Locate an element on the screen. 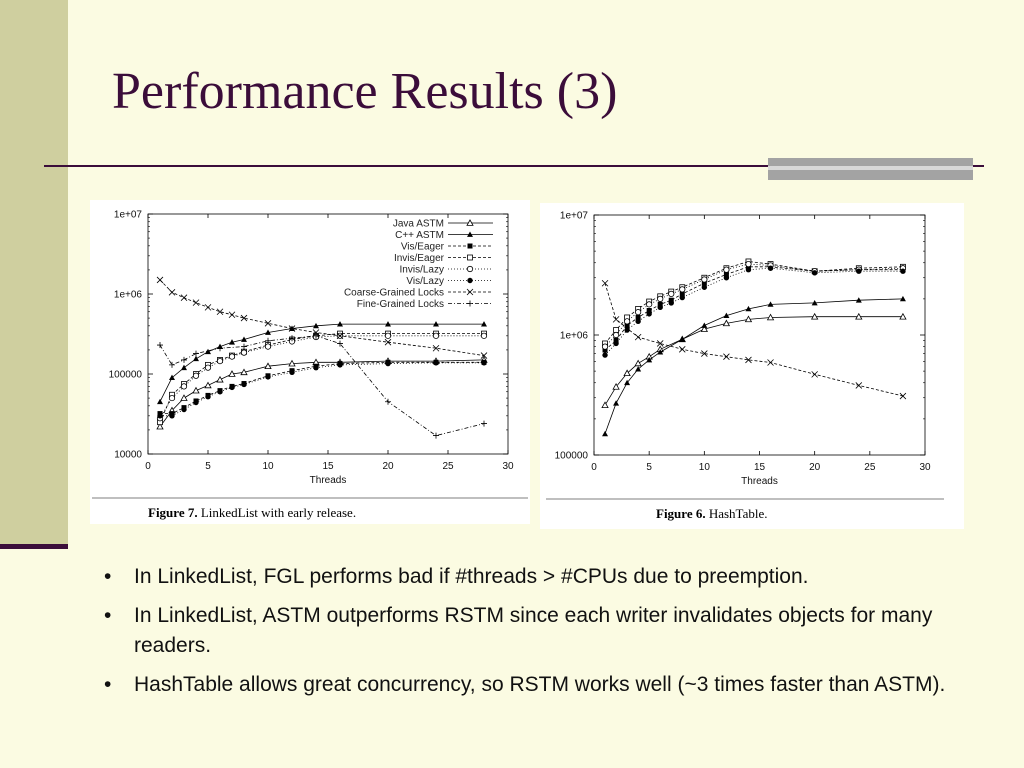 This screenshot has height=768, width=1024. title-rule-accent is located at coordinates (870, 169).